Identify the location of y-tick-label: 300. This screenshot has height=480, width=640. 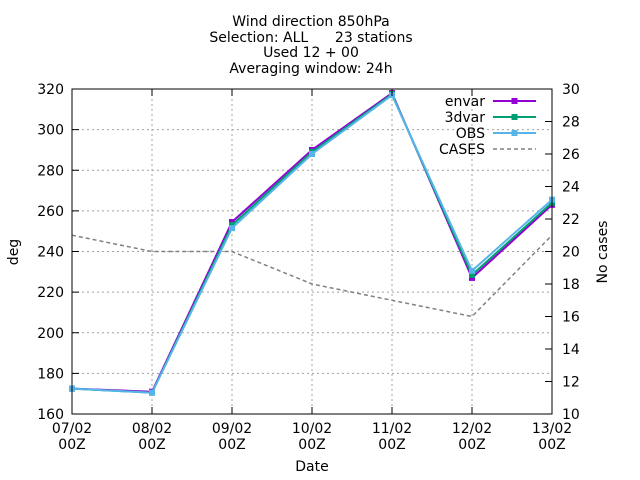
(50, 131).